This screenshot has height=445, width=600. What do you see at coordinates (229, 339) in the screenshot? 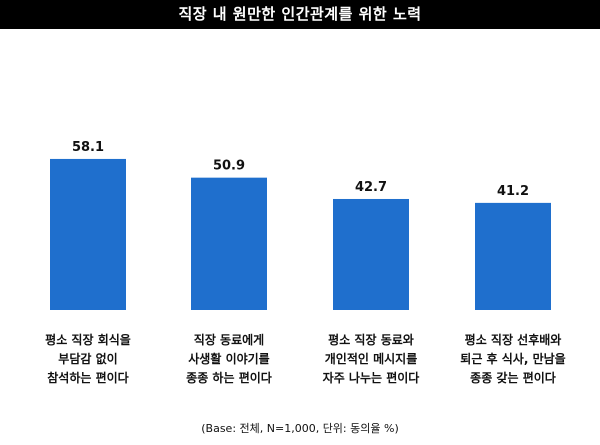
I see `category-label-line: 직장 동료에게` at bounding box center [229, 339].